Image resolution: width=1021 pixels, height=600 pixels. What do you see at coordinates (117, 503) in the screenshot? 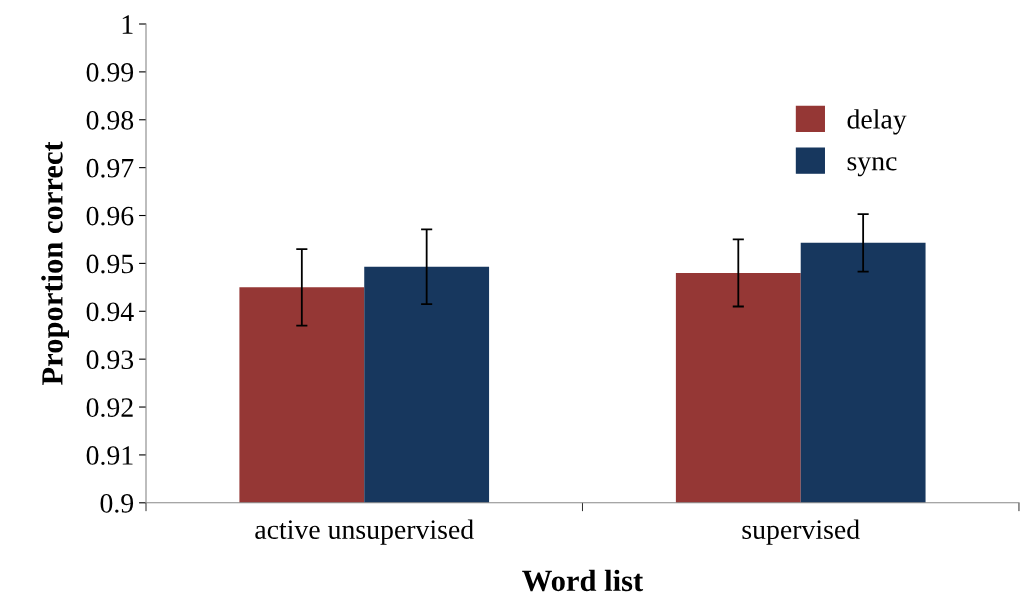
I see `y-tick-label: 0.9` at bounding box center [117, 503].